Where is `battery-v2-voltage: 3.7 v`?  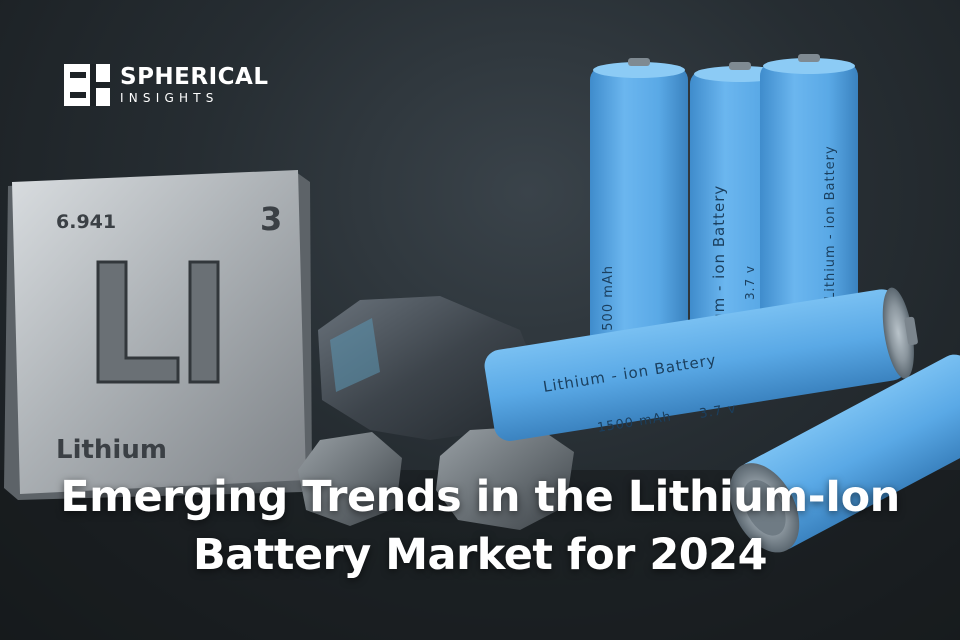
battery-v2-voltage: 3.7 v is located at coordinates (750, 282).